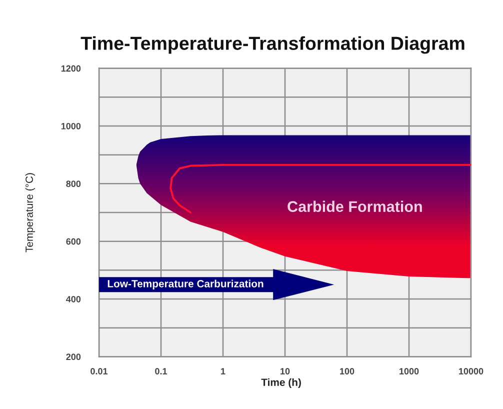  I want to click on x-axis-title: Time (h), so click(281, 383).